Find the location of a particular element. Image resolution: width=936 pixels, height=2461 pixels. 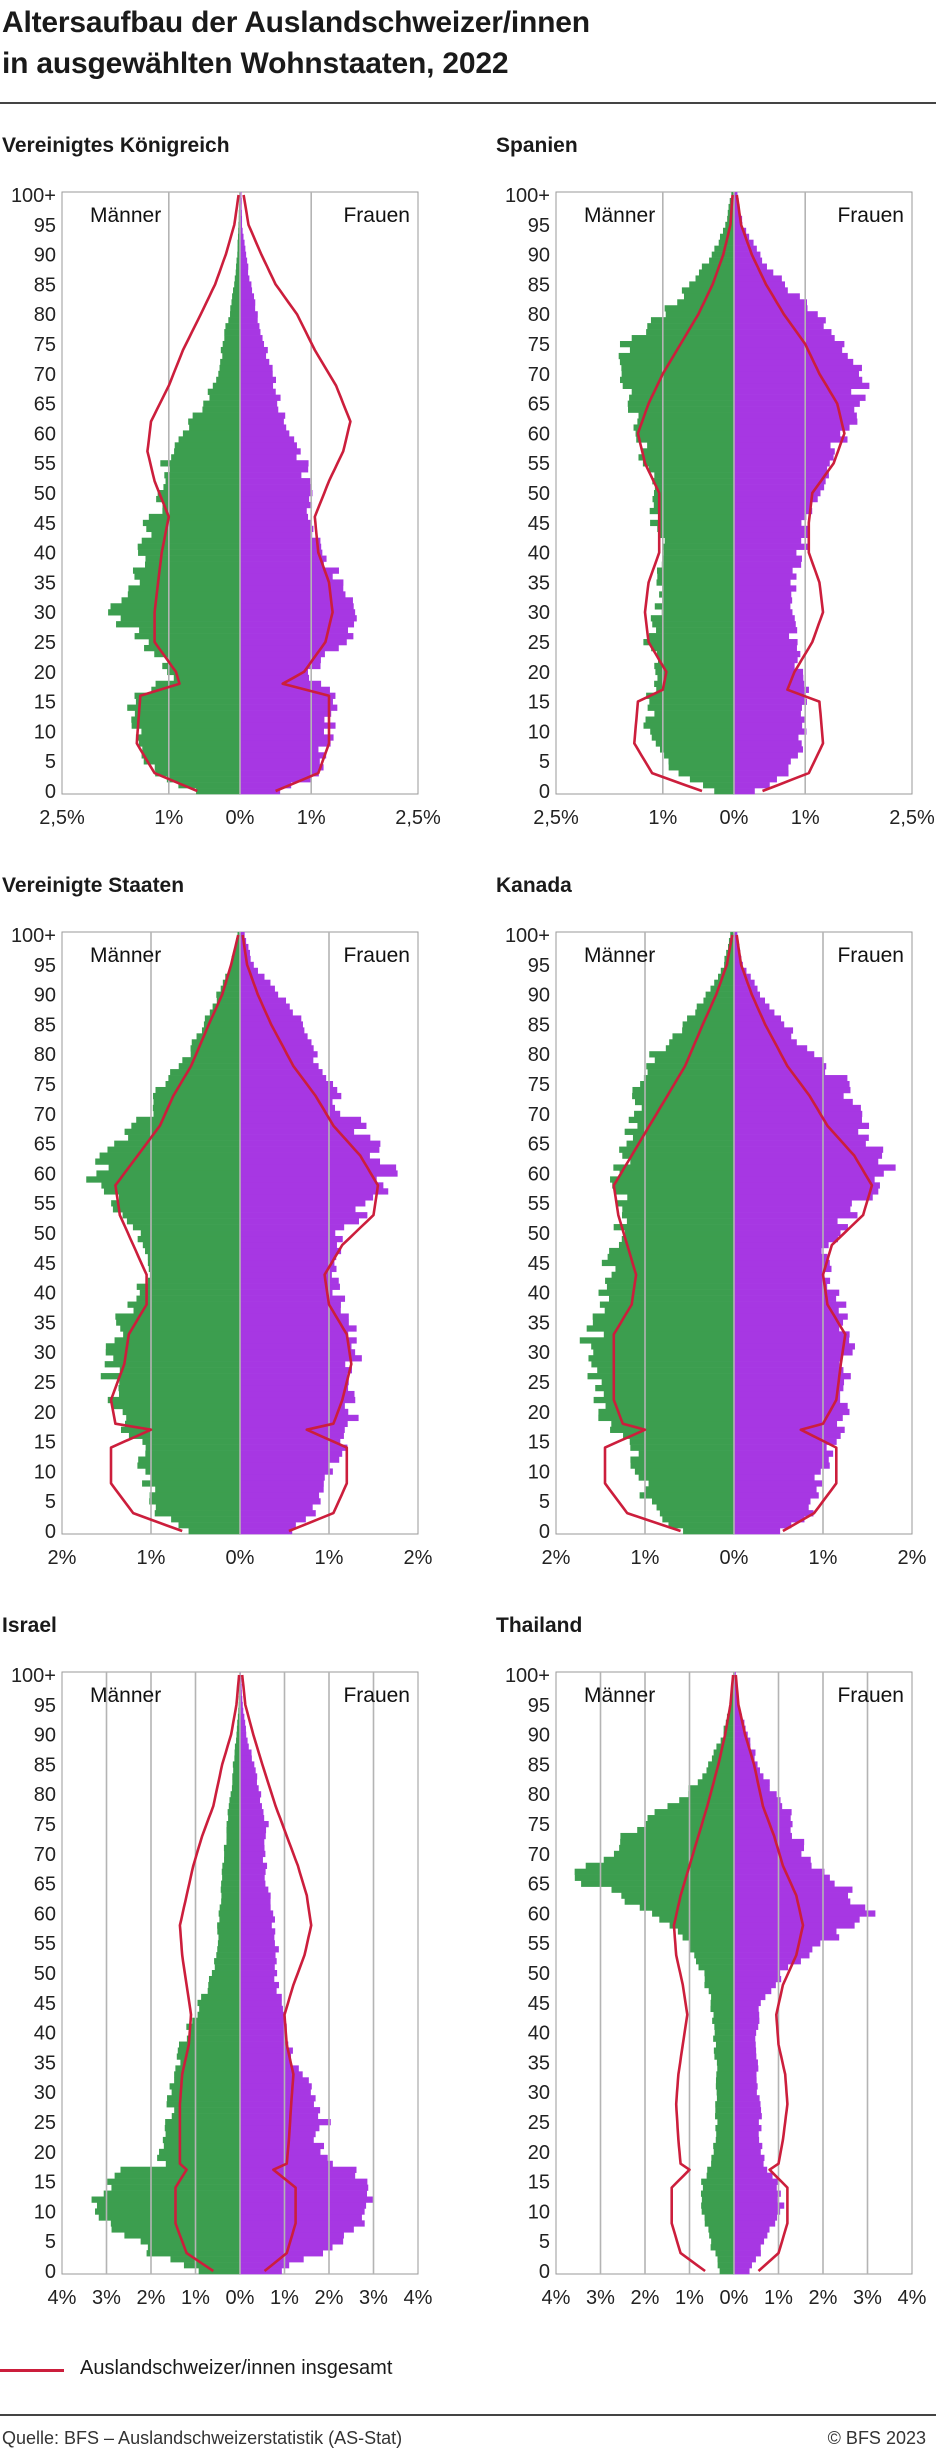

chart-title-line2: in ausgewählten Wohnstaaten, 2022 is located at coordinates (255, 63).